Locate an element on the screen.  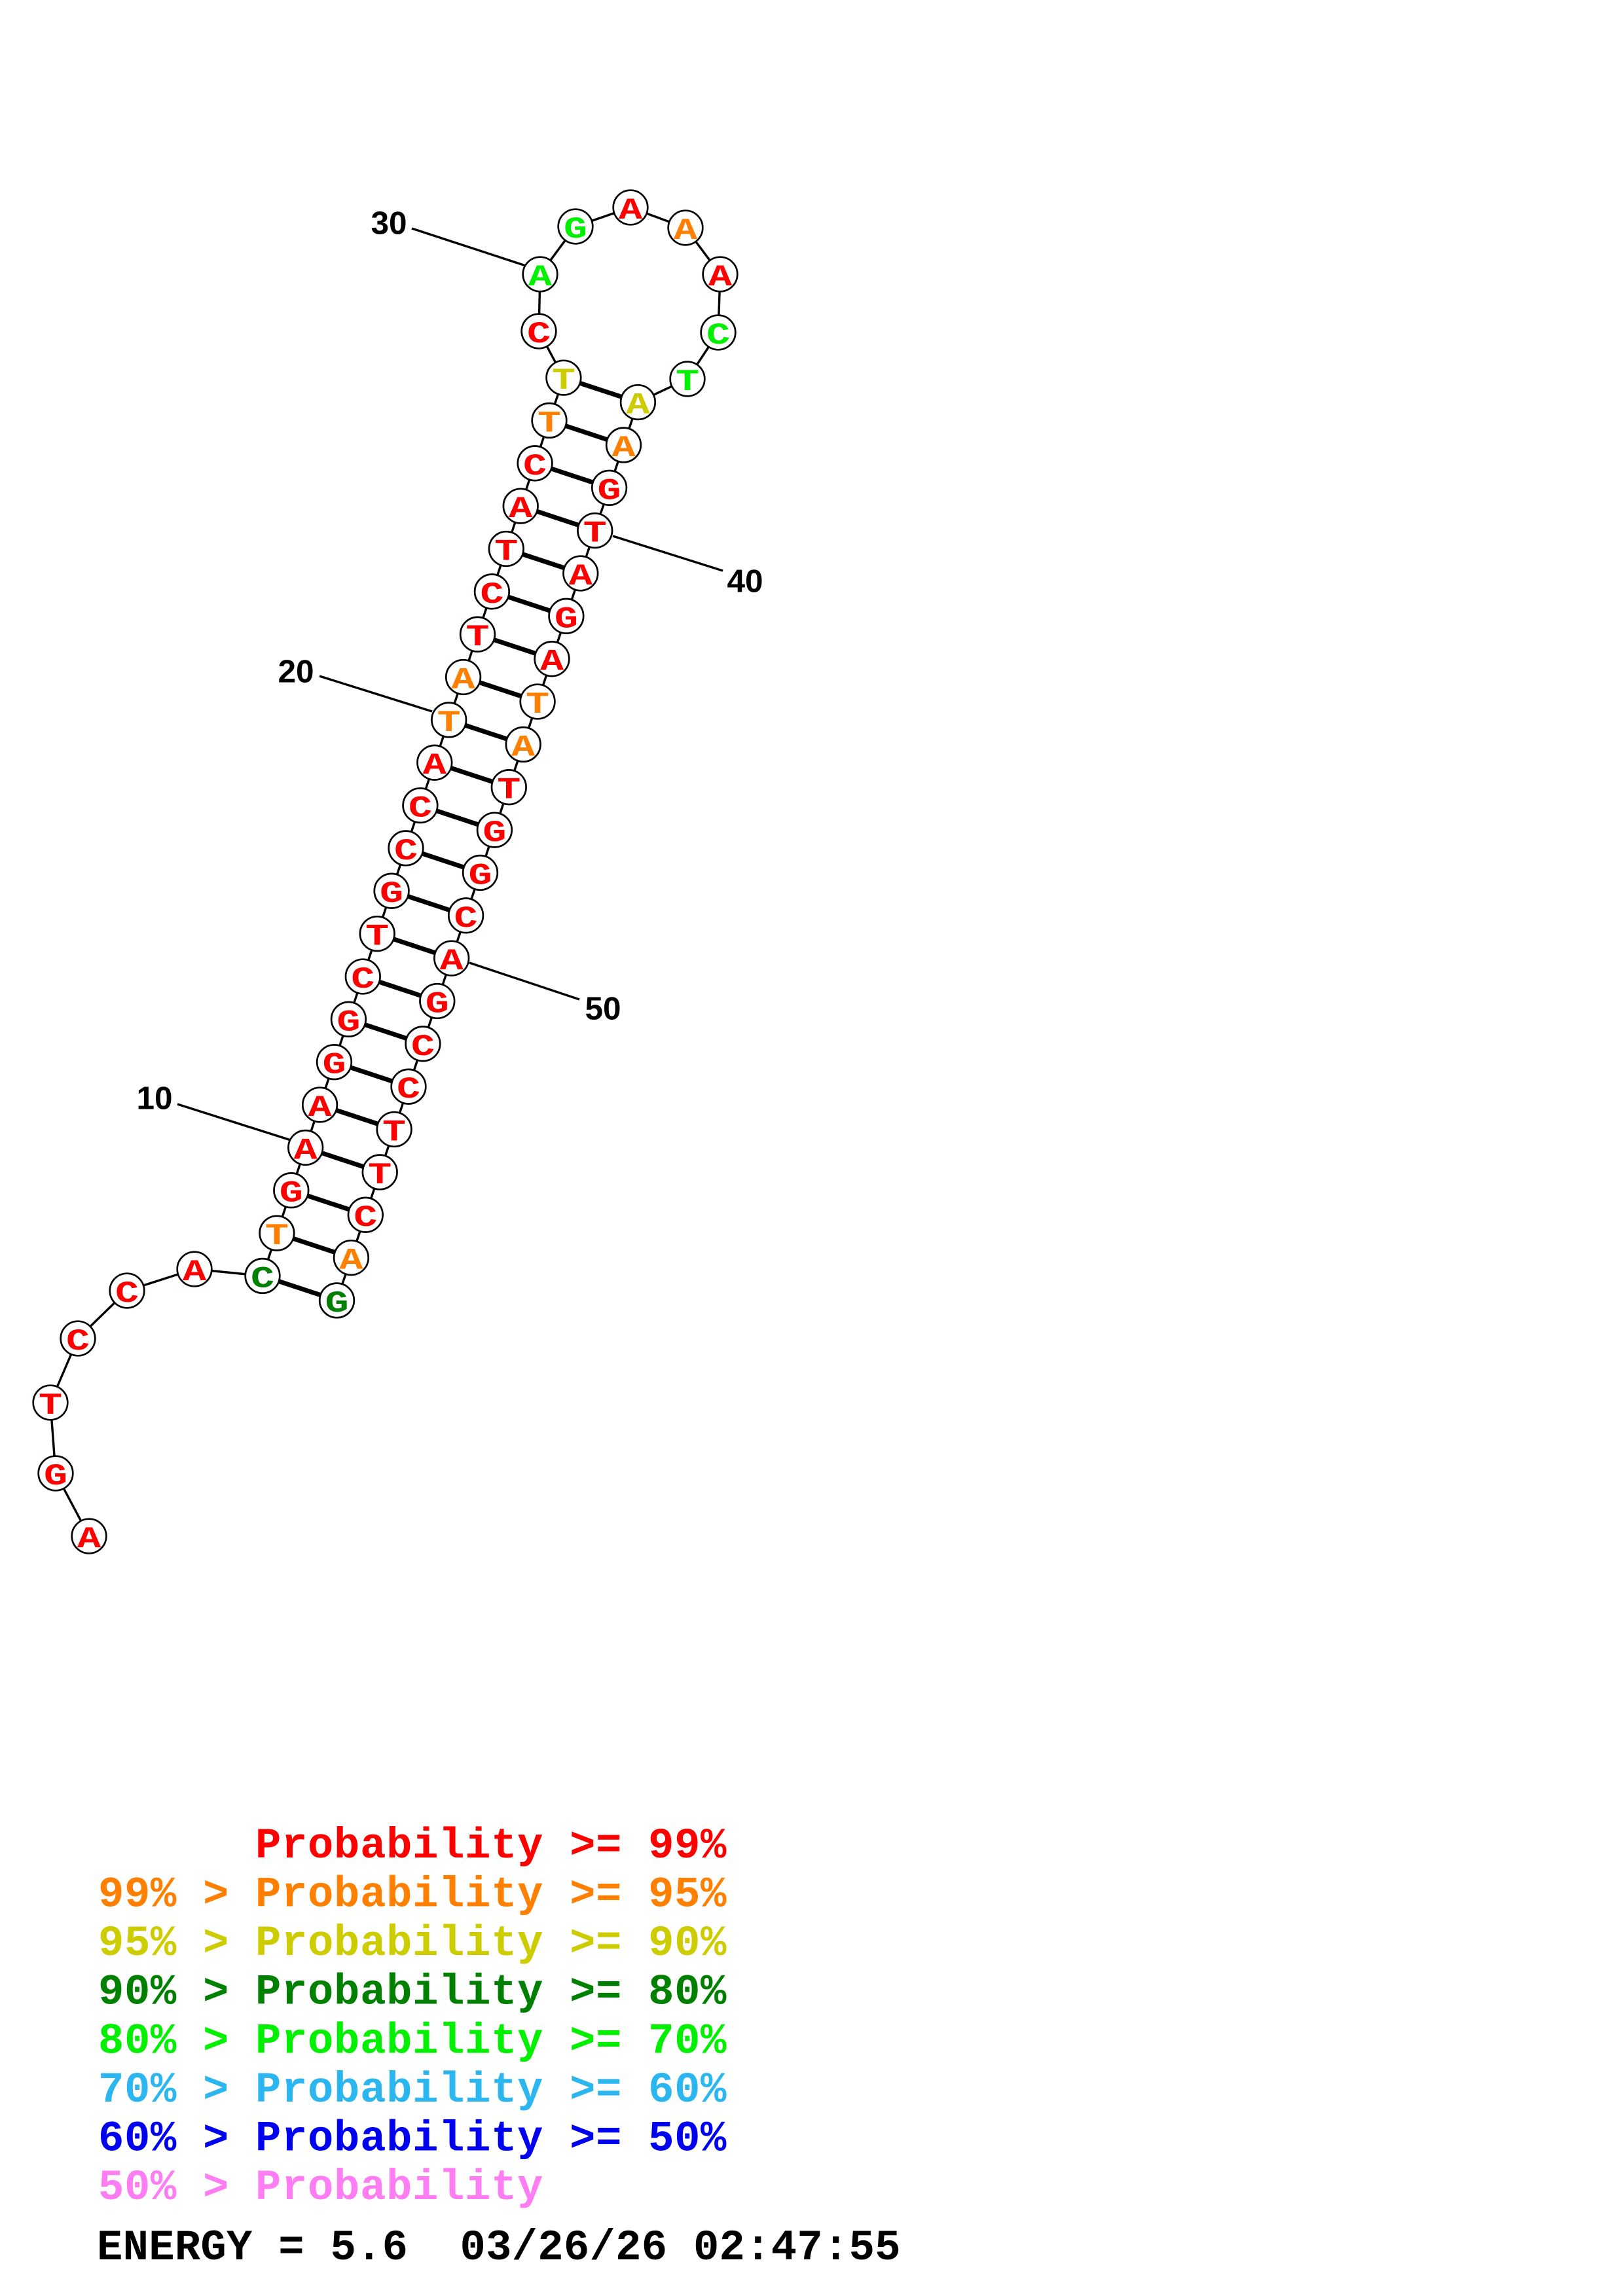
svg-text: 10 is located at coordinates (154, 1099).